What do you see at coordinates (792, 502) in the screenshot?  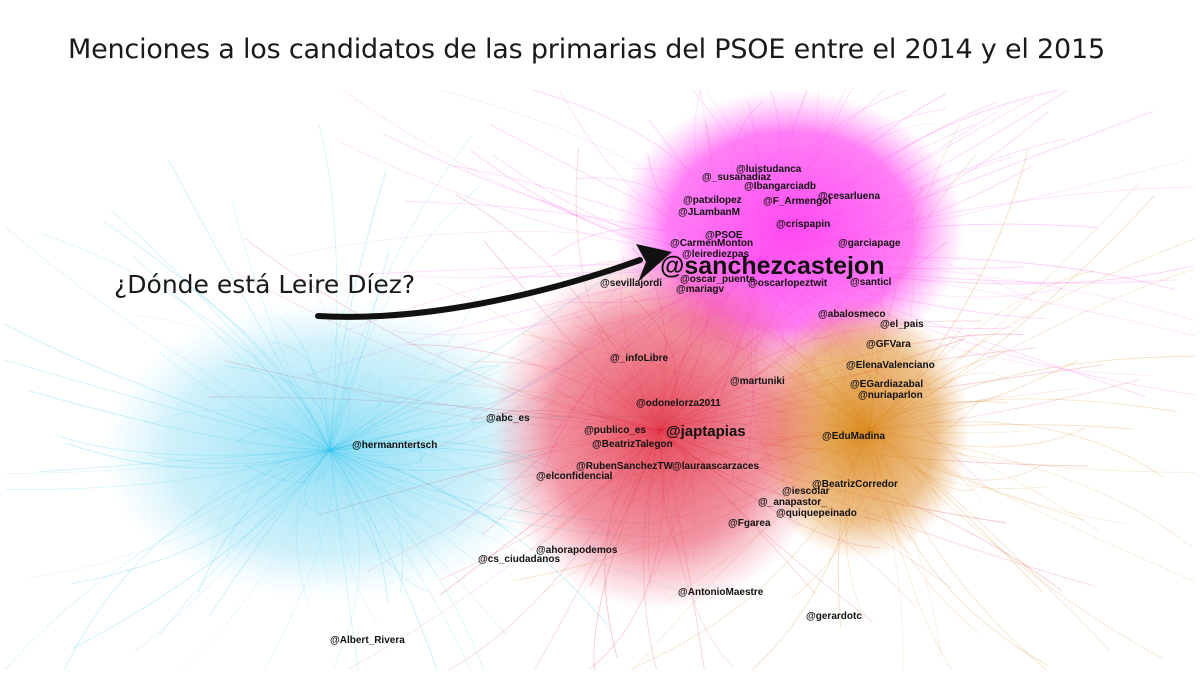 I see `node-label-anapastor: @_anapastor_` at bounding box center [792, 502].